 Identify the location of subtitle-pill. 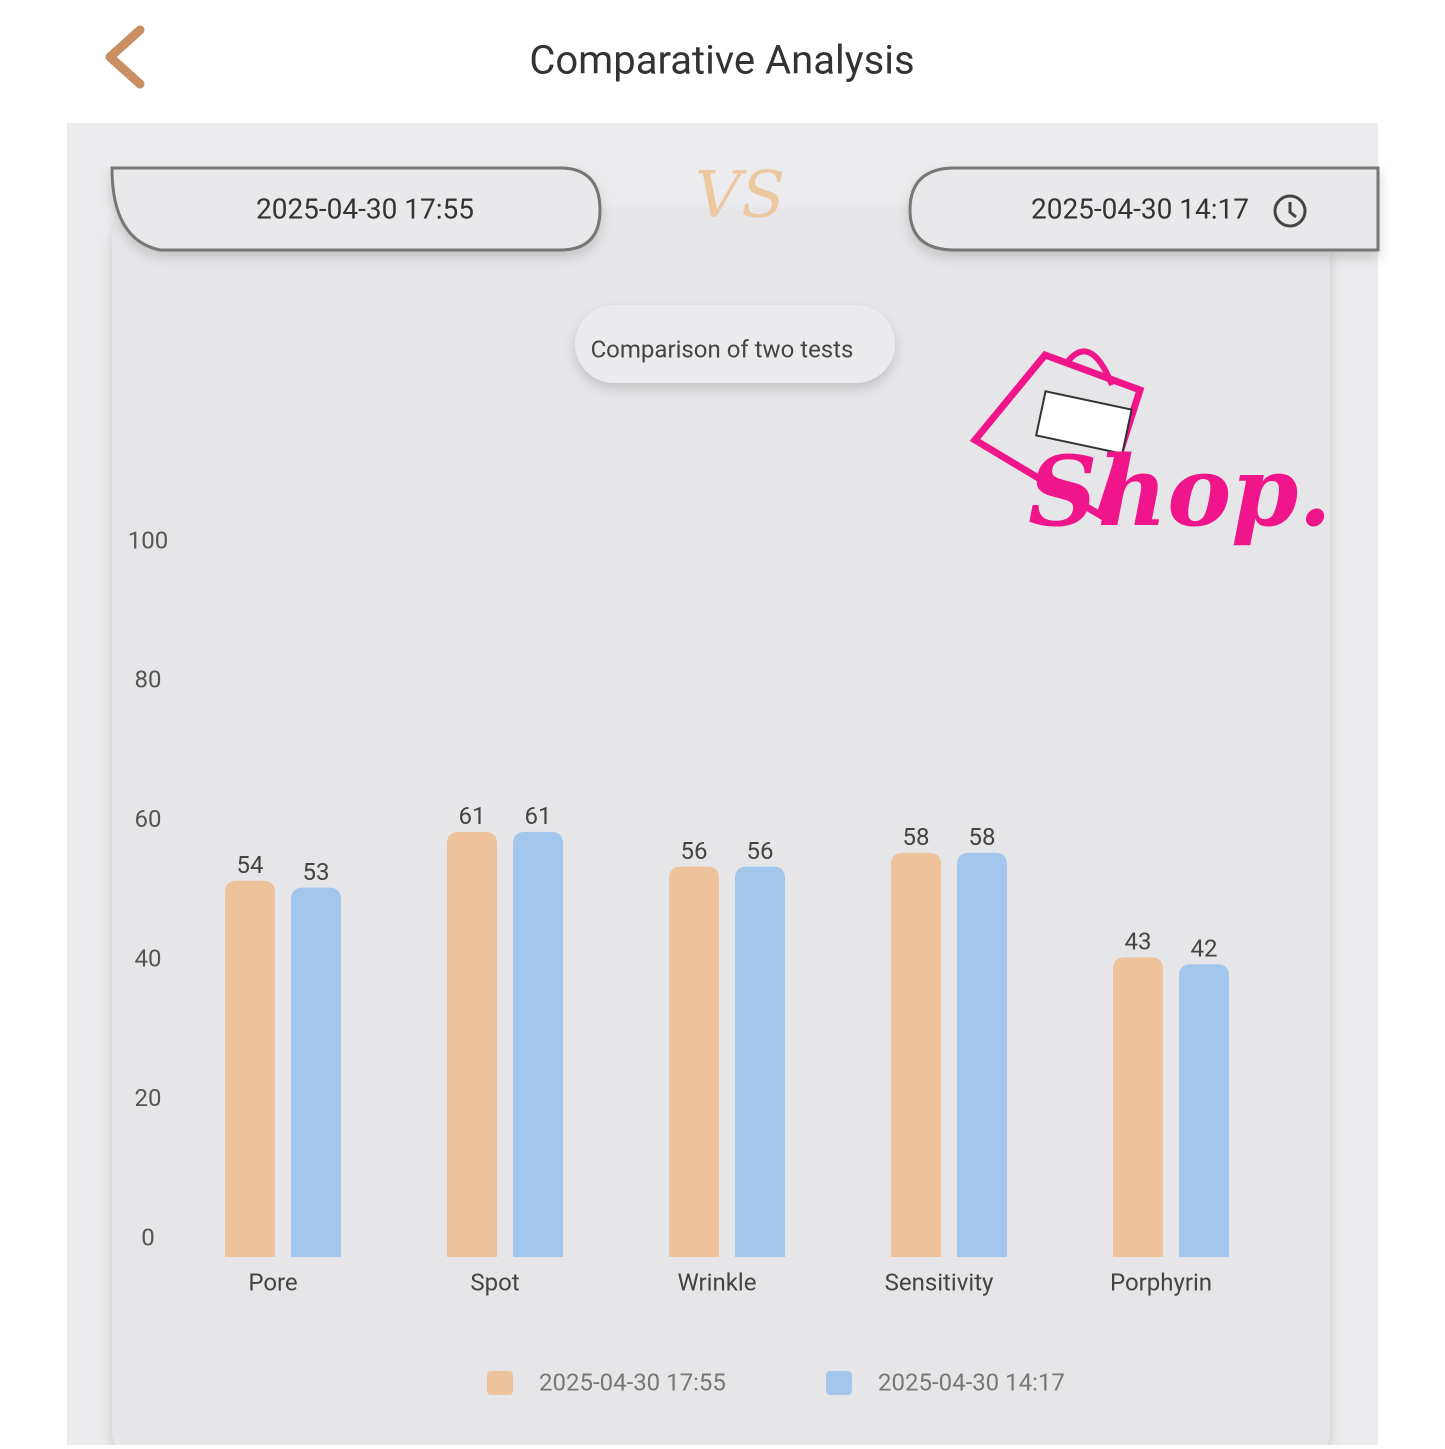
(735, 344).